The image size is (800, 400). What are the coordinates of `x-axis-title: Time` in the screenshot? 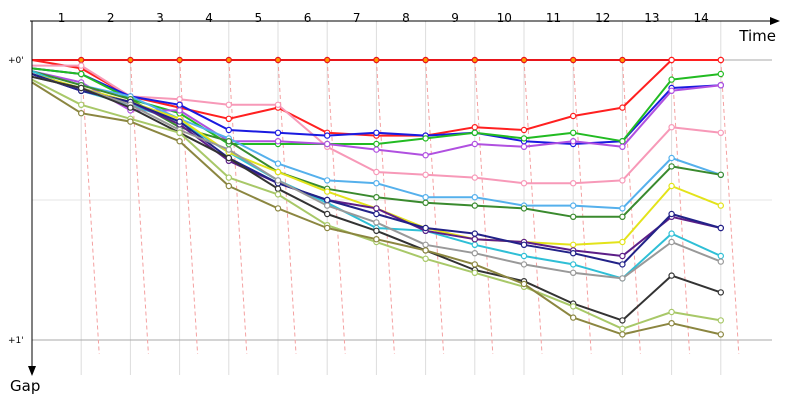 It's located at (757, 36).